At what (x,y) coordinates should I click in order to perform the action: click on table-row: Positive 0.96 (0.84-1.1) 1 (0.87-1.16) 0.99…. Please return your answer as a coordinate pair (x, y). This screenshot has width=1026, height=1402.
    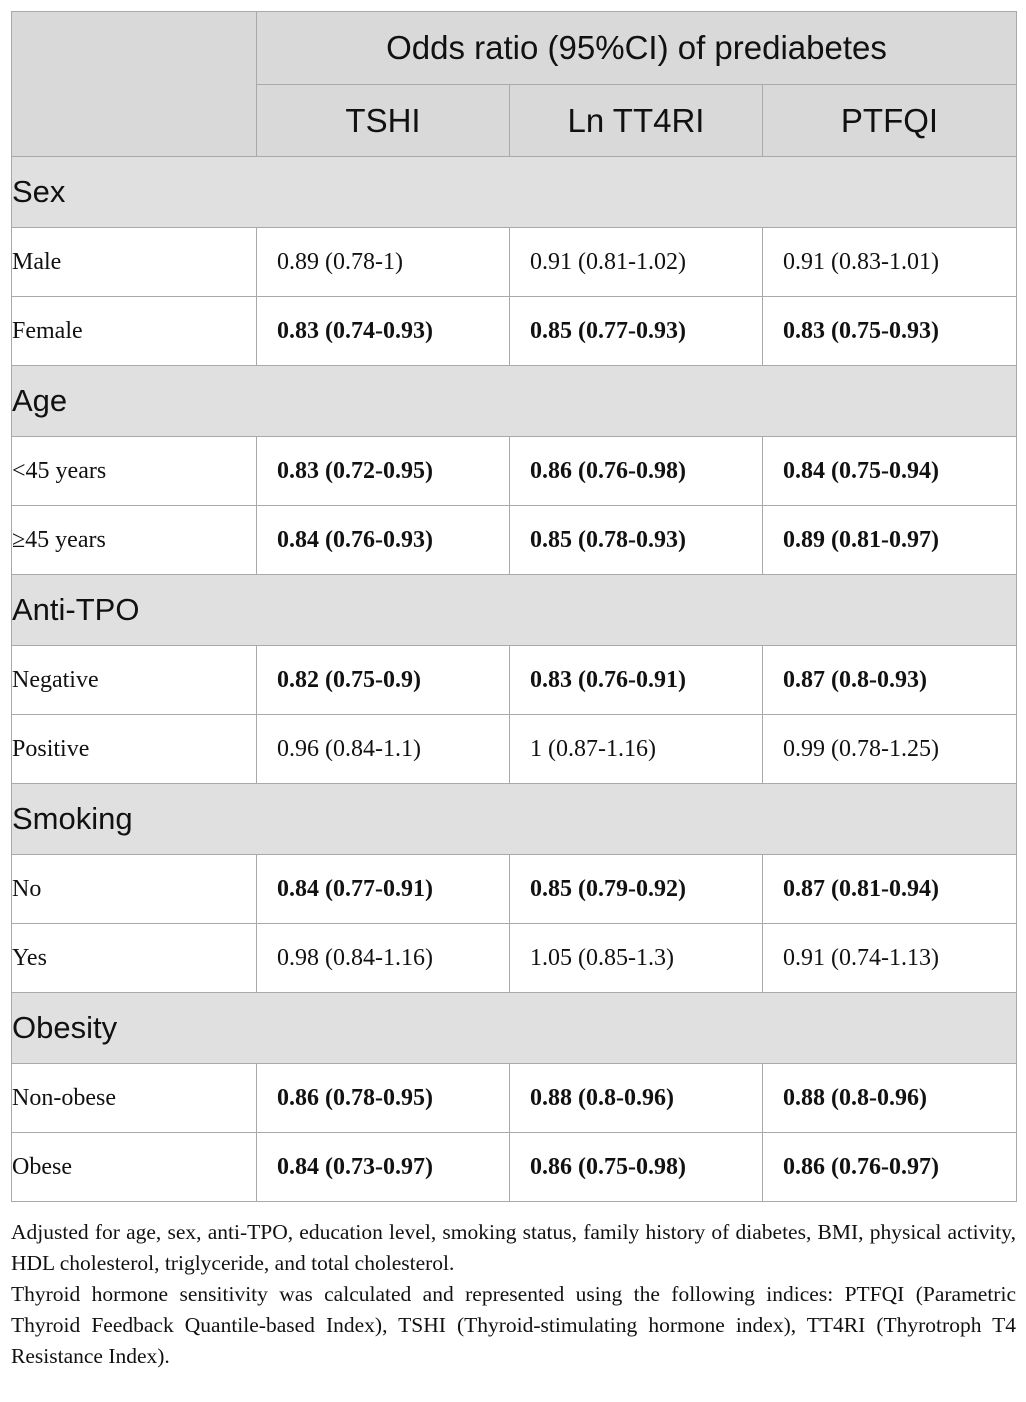
    Looking at the image, I should click on (514, 749).